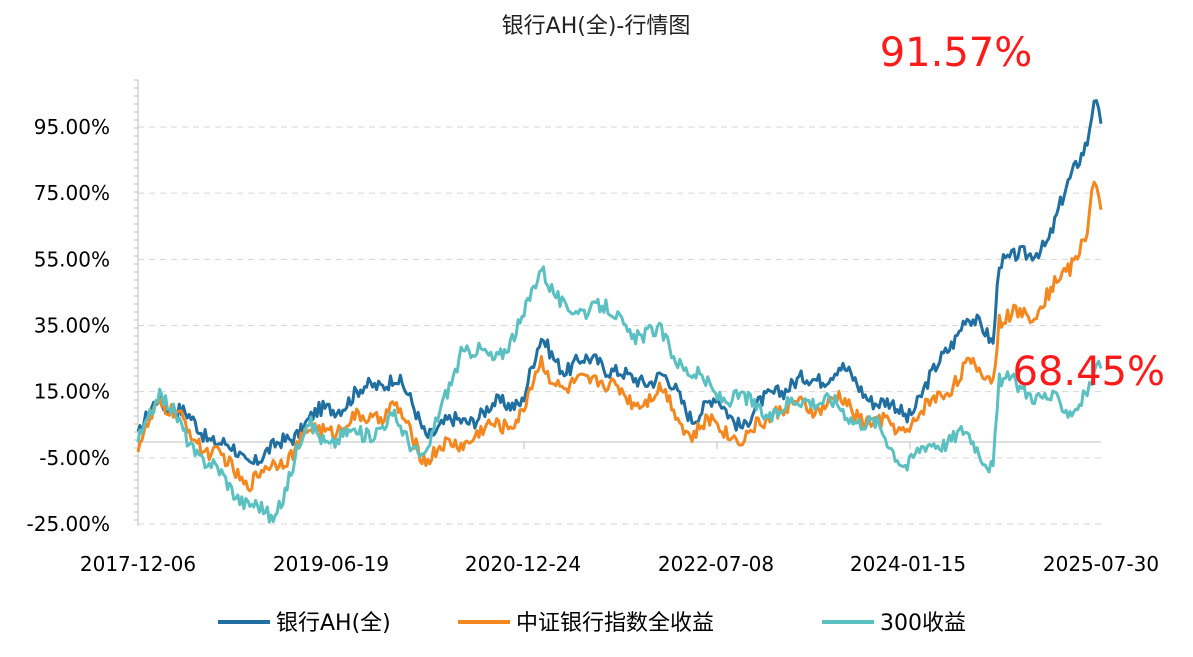 The height and width of the screenshot is (657, 1193). Describe the element at coordinates (68, 524) in the screenshot. I see `y-tick-label: -25.00%` at that location.